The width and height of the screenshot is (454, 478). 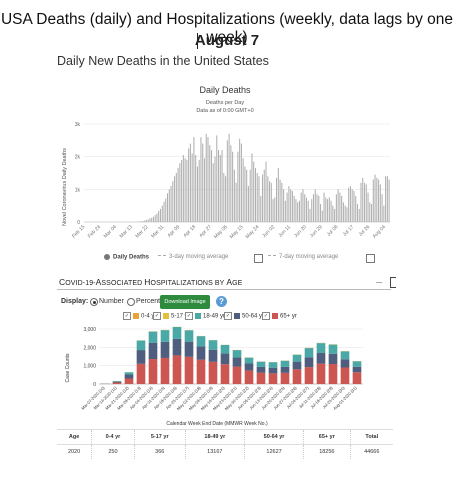 I want to click on minimize-button: _, so click(x=379, y=278).